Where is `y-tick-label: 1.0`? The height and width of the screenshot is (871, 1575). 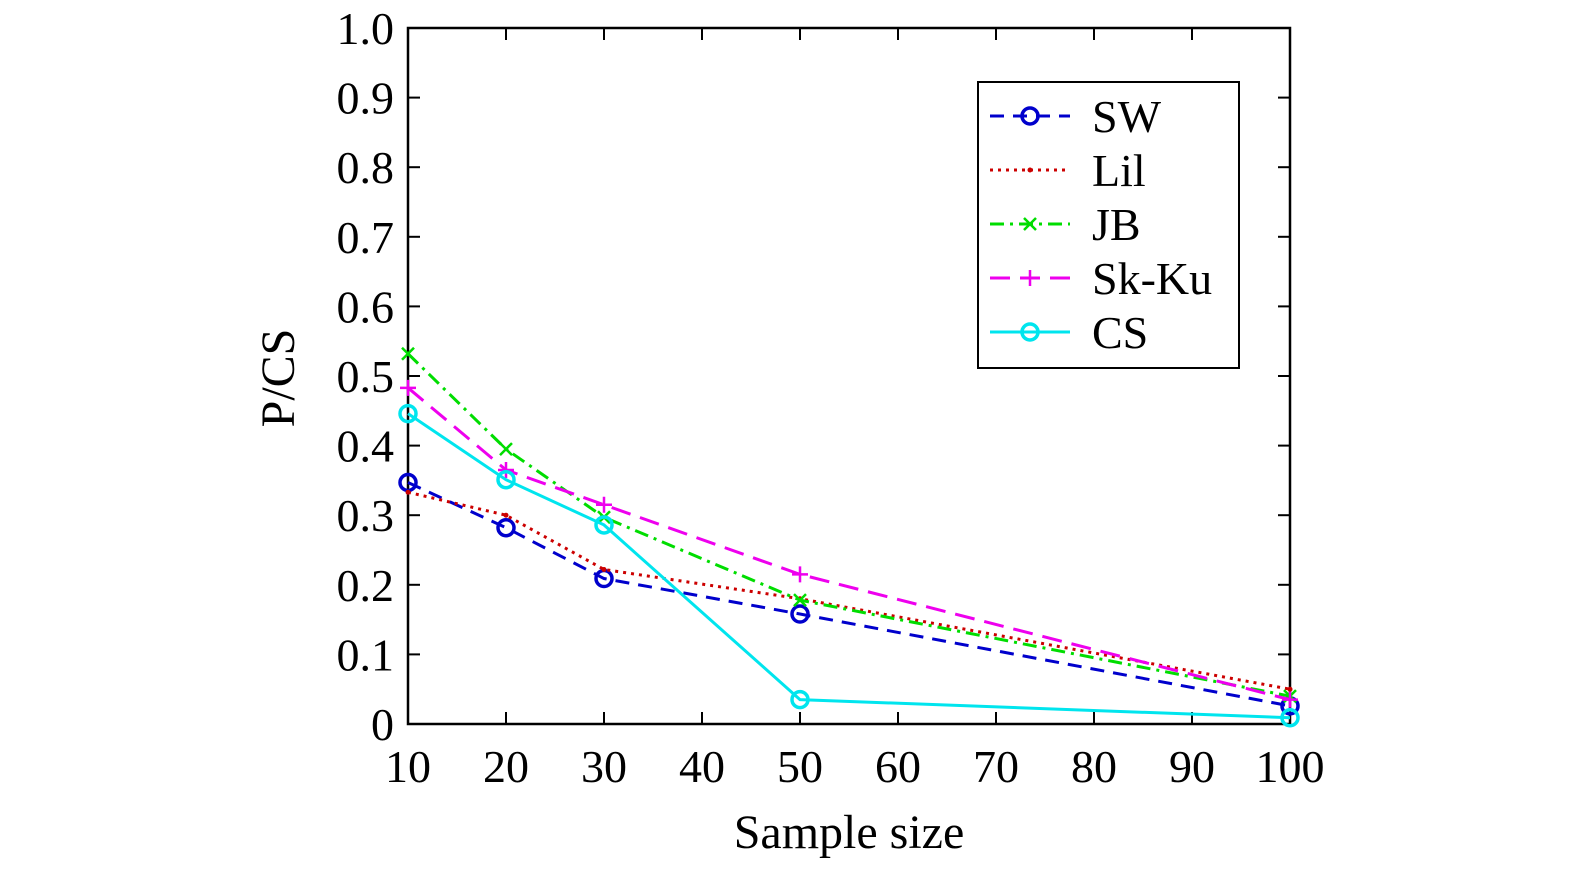
y-tick-label: 1.0 is located at coordinates (366, 28).